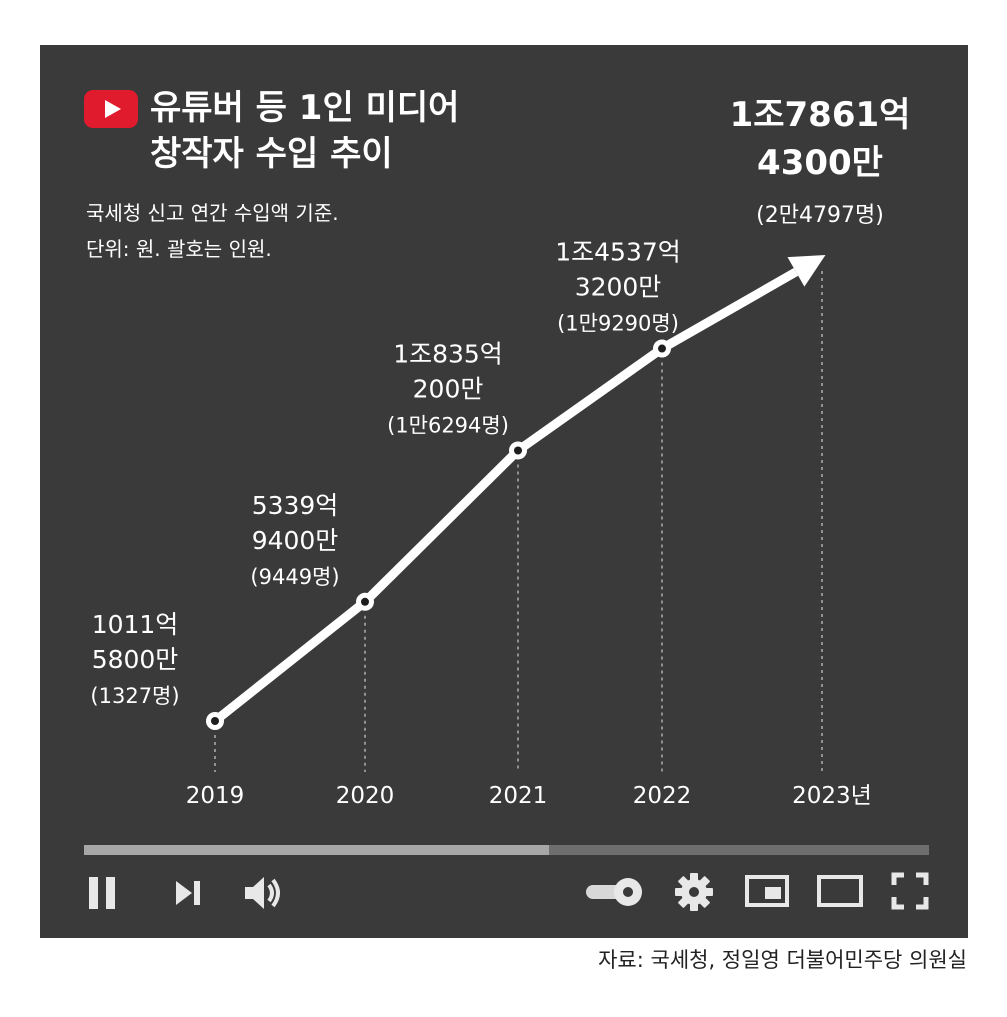 The width and height of the screenshot is (1007, 1017). Describe the element at coordinates (615, 892) in the screenshot. I see `autoplay-toggle-icon` at that location.